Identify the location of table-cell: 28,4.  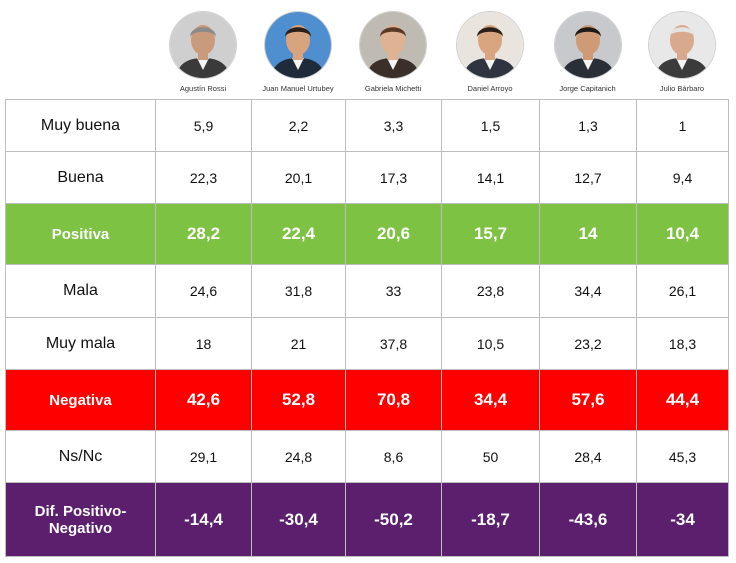
(588, 456).